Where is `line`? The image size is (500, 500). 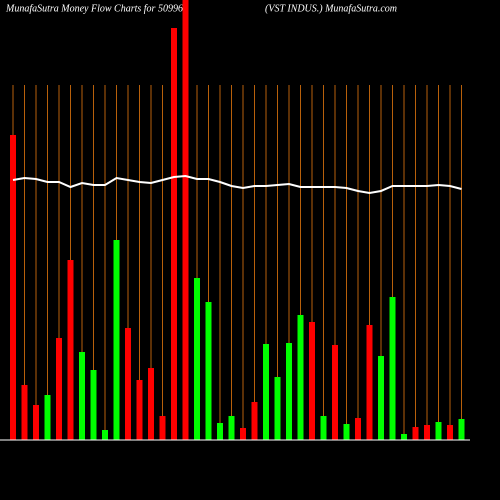
line is located at coordinates (237, 184).